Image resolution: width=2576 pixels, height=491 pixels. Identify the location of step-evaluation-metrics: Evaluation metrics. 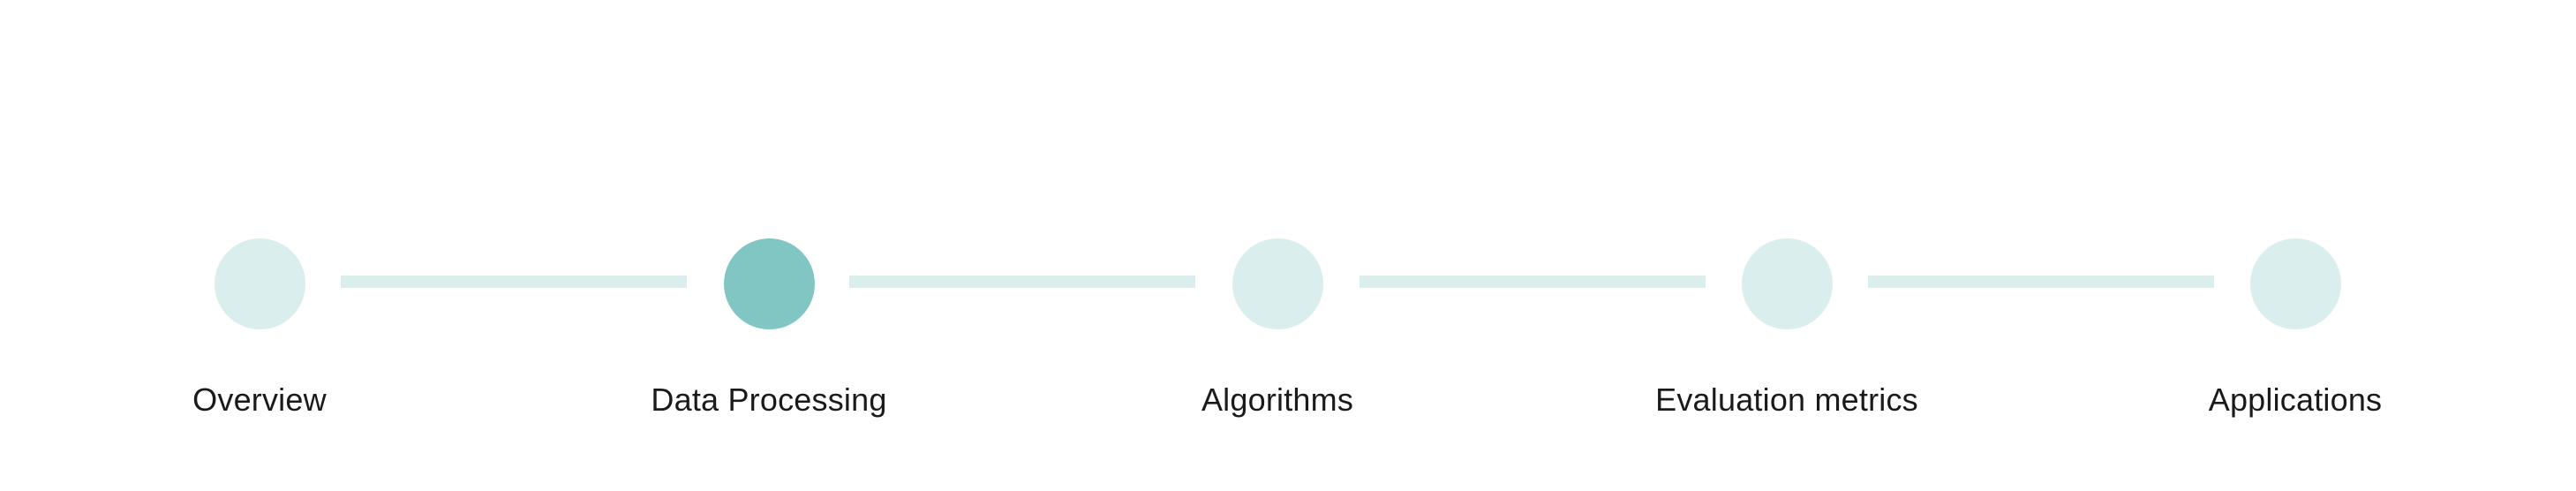
(1787, 328).